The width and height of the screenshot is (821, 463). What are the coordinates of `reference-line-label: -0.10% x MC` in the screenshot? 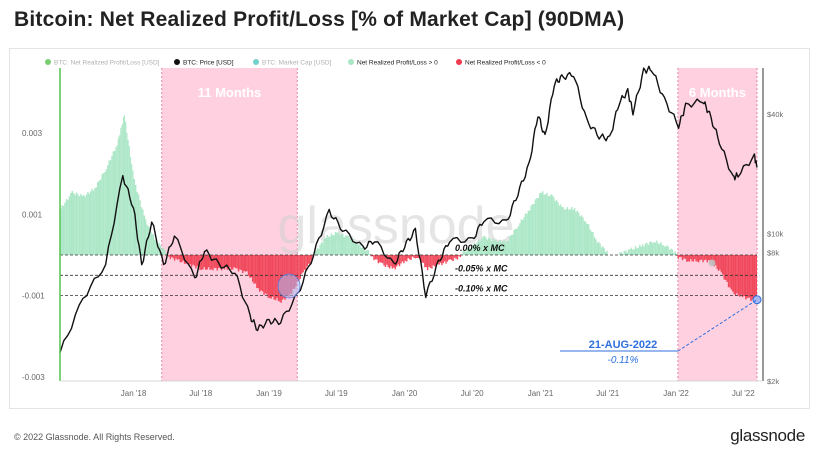 It's located at (481, 289).